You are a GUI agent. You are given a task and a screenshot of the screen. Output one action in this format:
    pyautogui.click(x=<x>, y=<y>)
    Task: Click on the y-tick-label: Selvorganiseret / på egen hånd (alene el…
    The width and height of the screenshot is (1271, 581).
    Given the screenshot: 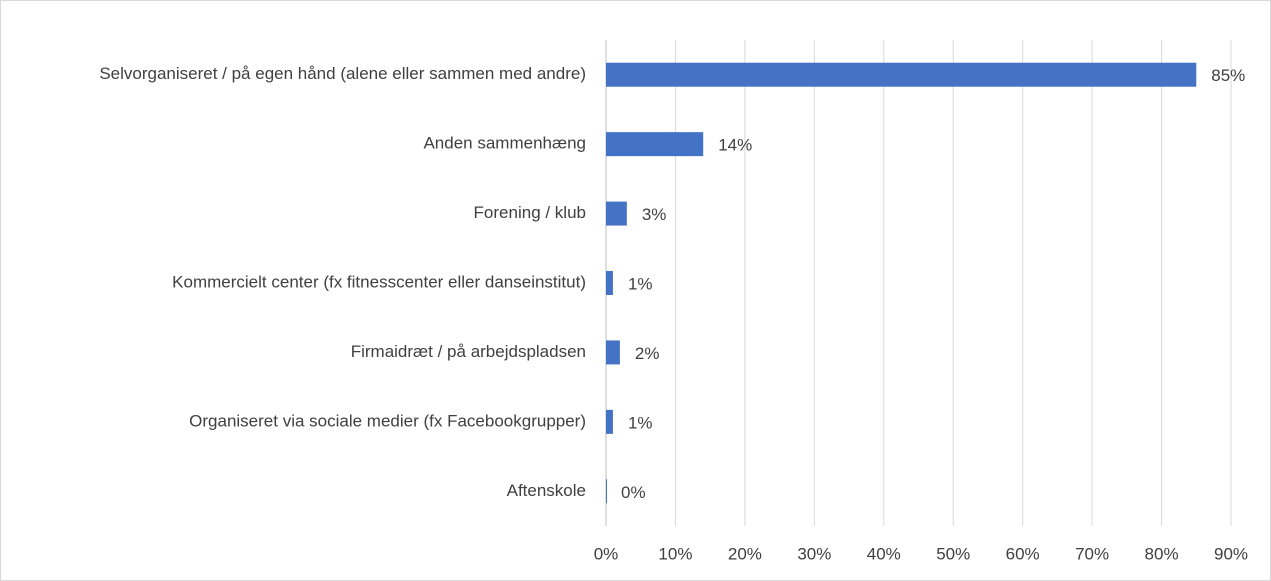 What is the action you would take?
    pyautogui.click(x=342, y=73)
    